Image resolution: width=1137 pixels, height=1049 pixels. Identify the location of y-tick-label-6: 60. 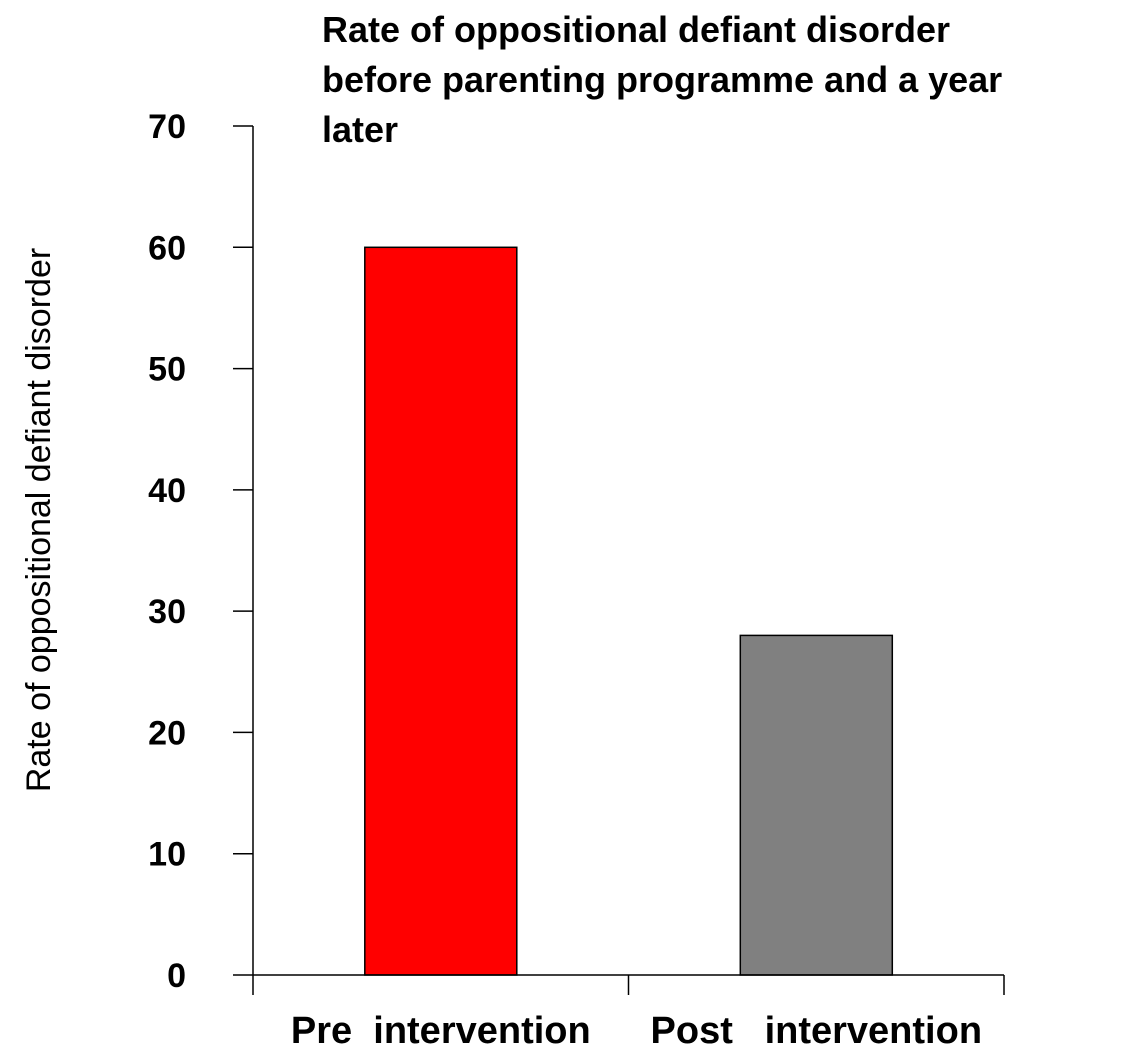
(167, 248).